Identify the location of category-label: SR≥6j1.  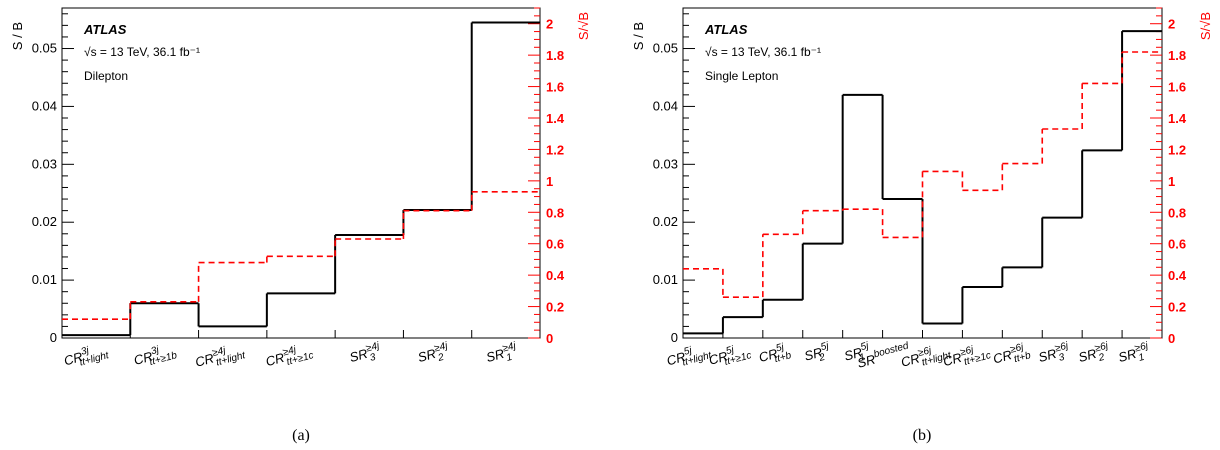
(1134, 354).